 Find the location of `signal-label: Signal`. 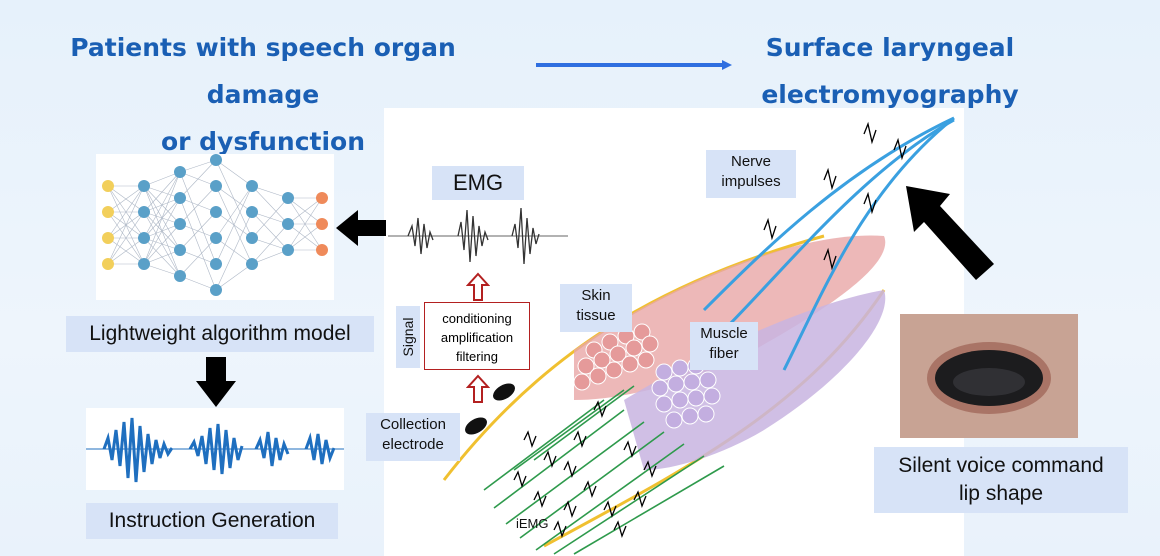

signal-label: Signal is located at coordinates (408, 337).